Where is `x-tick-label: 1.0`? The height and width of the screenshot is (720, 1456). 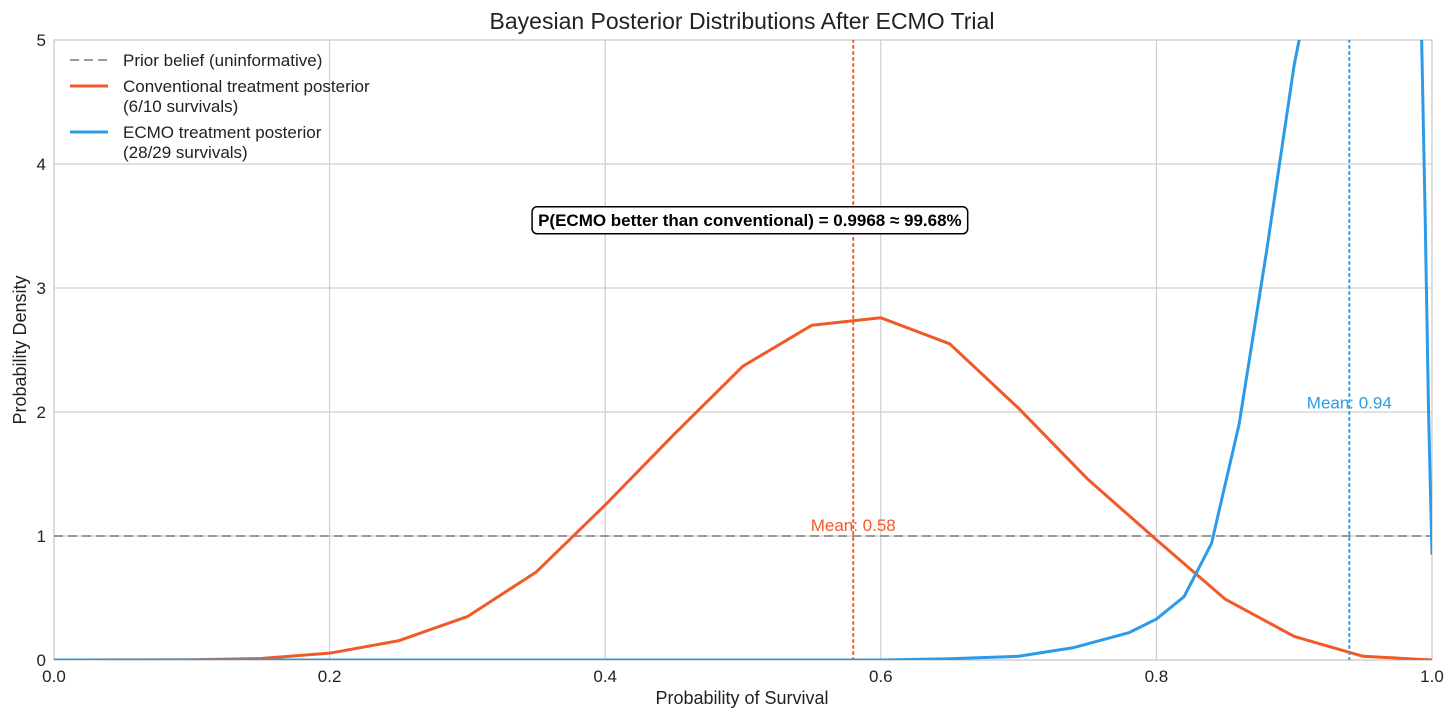 x-tick-label: 1.0 is located at coordinates (1432, 676).